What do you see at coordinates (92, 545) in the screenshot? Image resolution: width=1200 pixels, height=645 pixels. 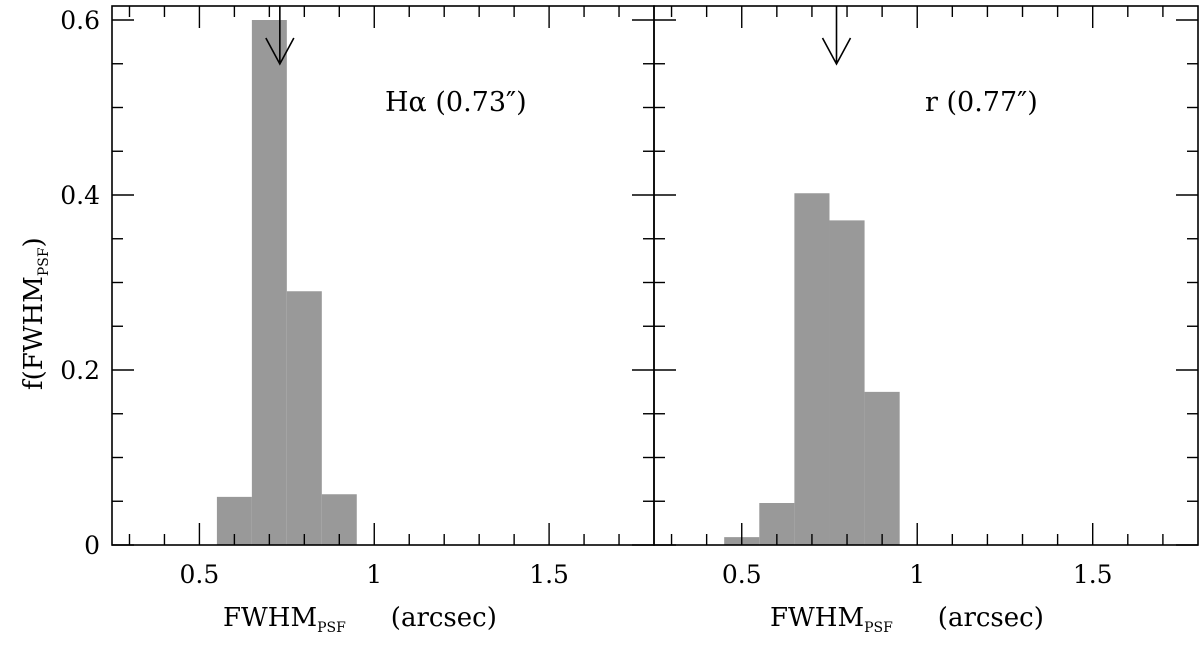 I see `y-tick-label: 0` at bounding box center [92, 545].